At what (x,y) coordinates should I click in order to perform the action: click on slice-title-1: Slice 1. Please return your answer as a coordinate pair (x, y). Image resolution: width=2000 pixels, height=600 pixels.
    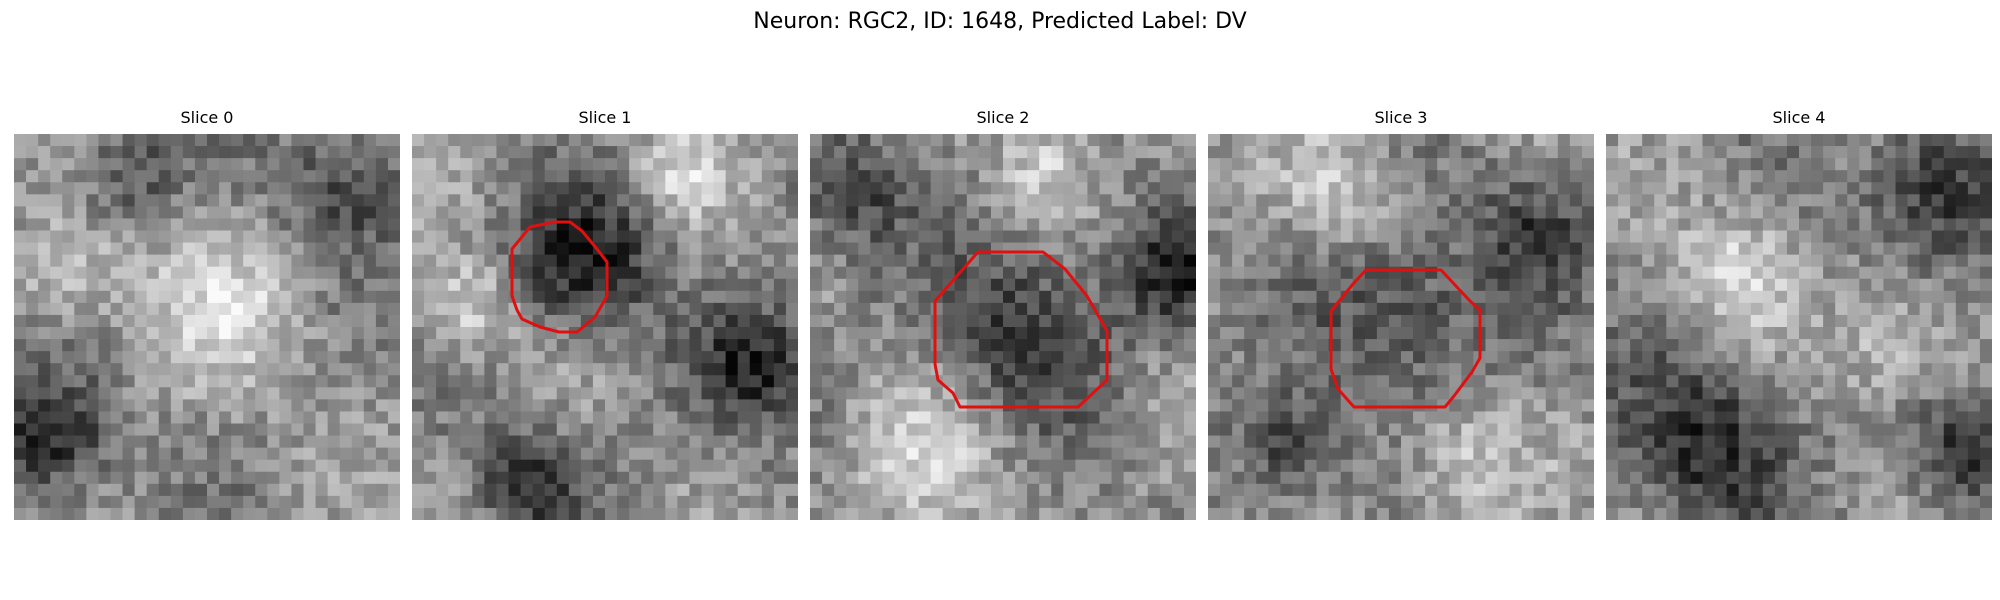
    Looking at the image, I should click on (605, 117).